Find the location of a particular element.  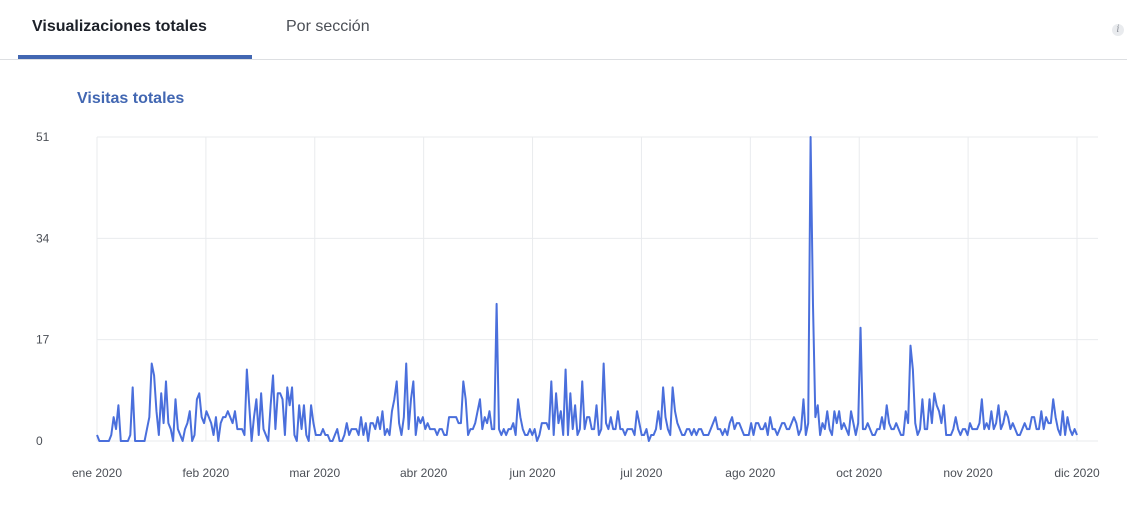

x-tick-label: oct 2020 is located at coordinates (859, 473).